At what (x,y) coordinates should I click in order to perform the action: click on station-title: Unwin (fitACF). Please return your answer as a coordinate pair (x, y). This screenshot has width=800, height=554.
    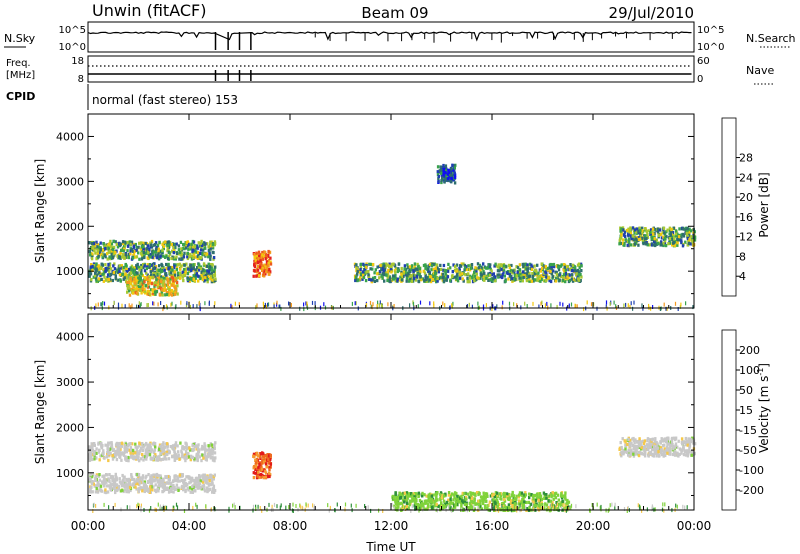
    Looking at the image, I should click on (149, 10).